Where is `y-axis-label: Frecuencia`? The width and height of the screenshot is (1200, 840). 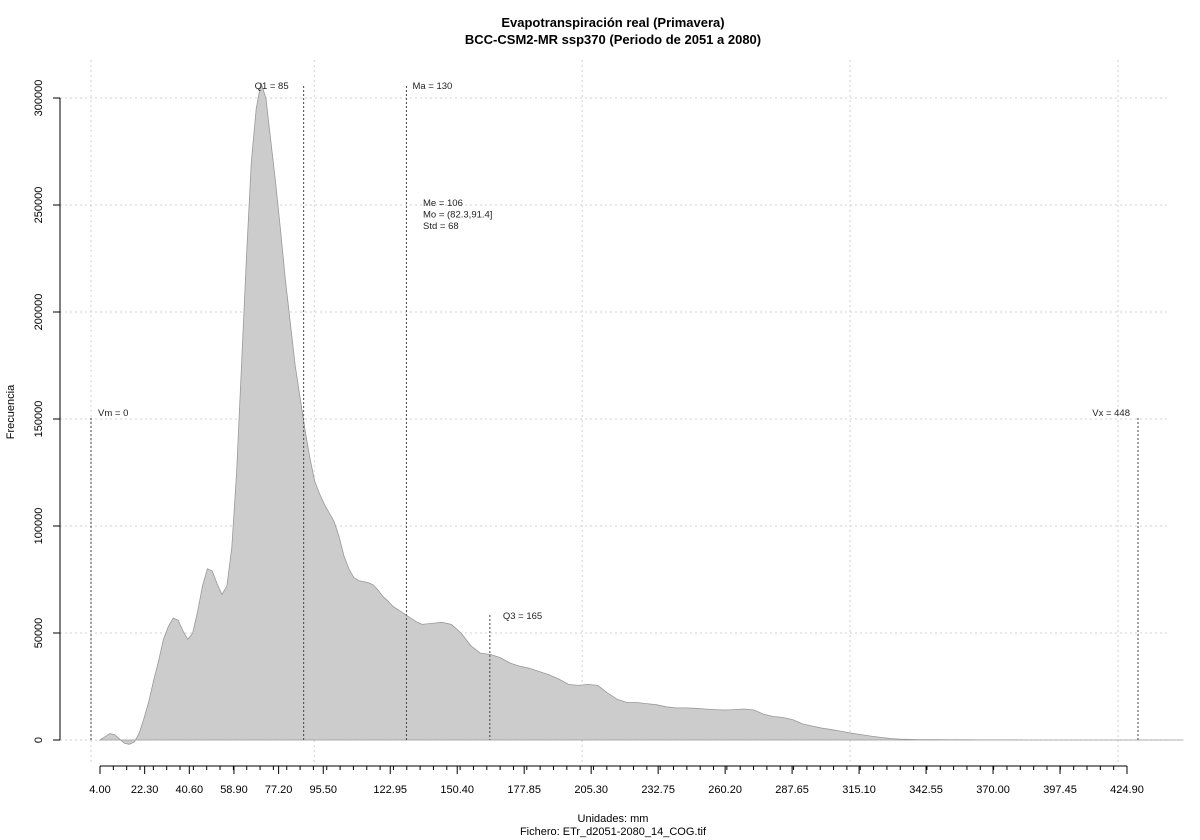 y-axis-label: Frecuencia is located at coordinates (11, 411).